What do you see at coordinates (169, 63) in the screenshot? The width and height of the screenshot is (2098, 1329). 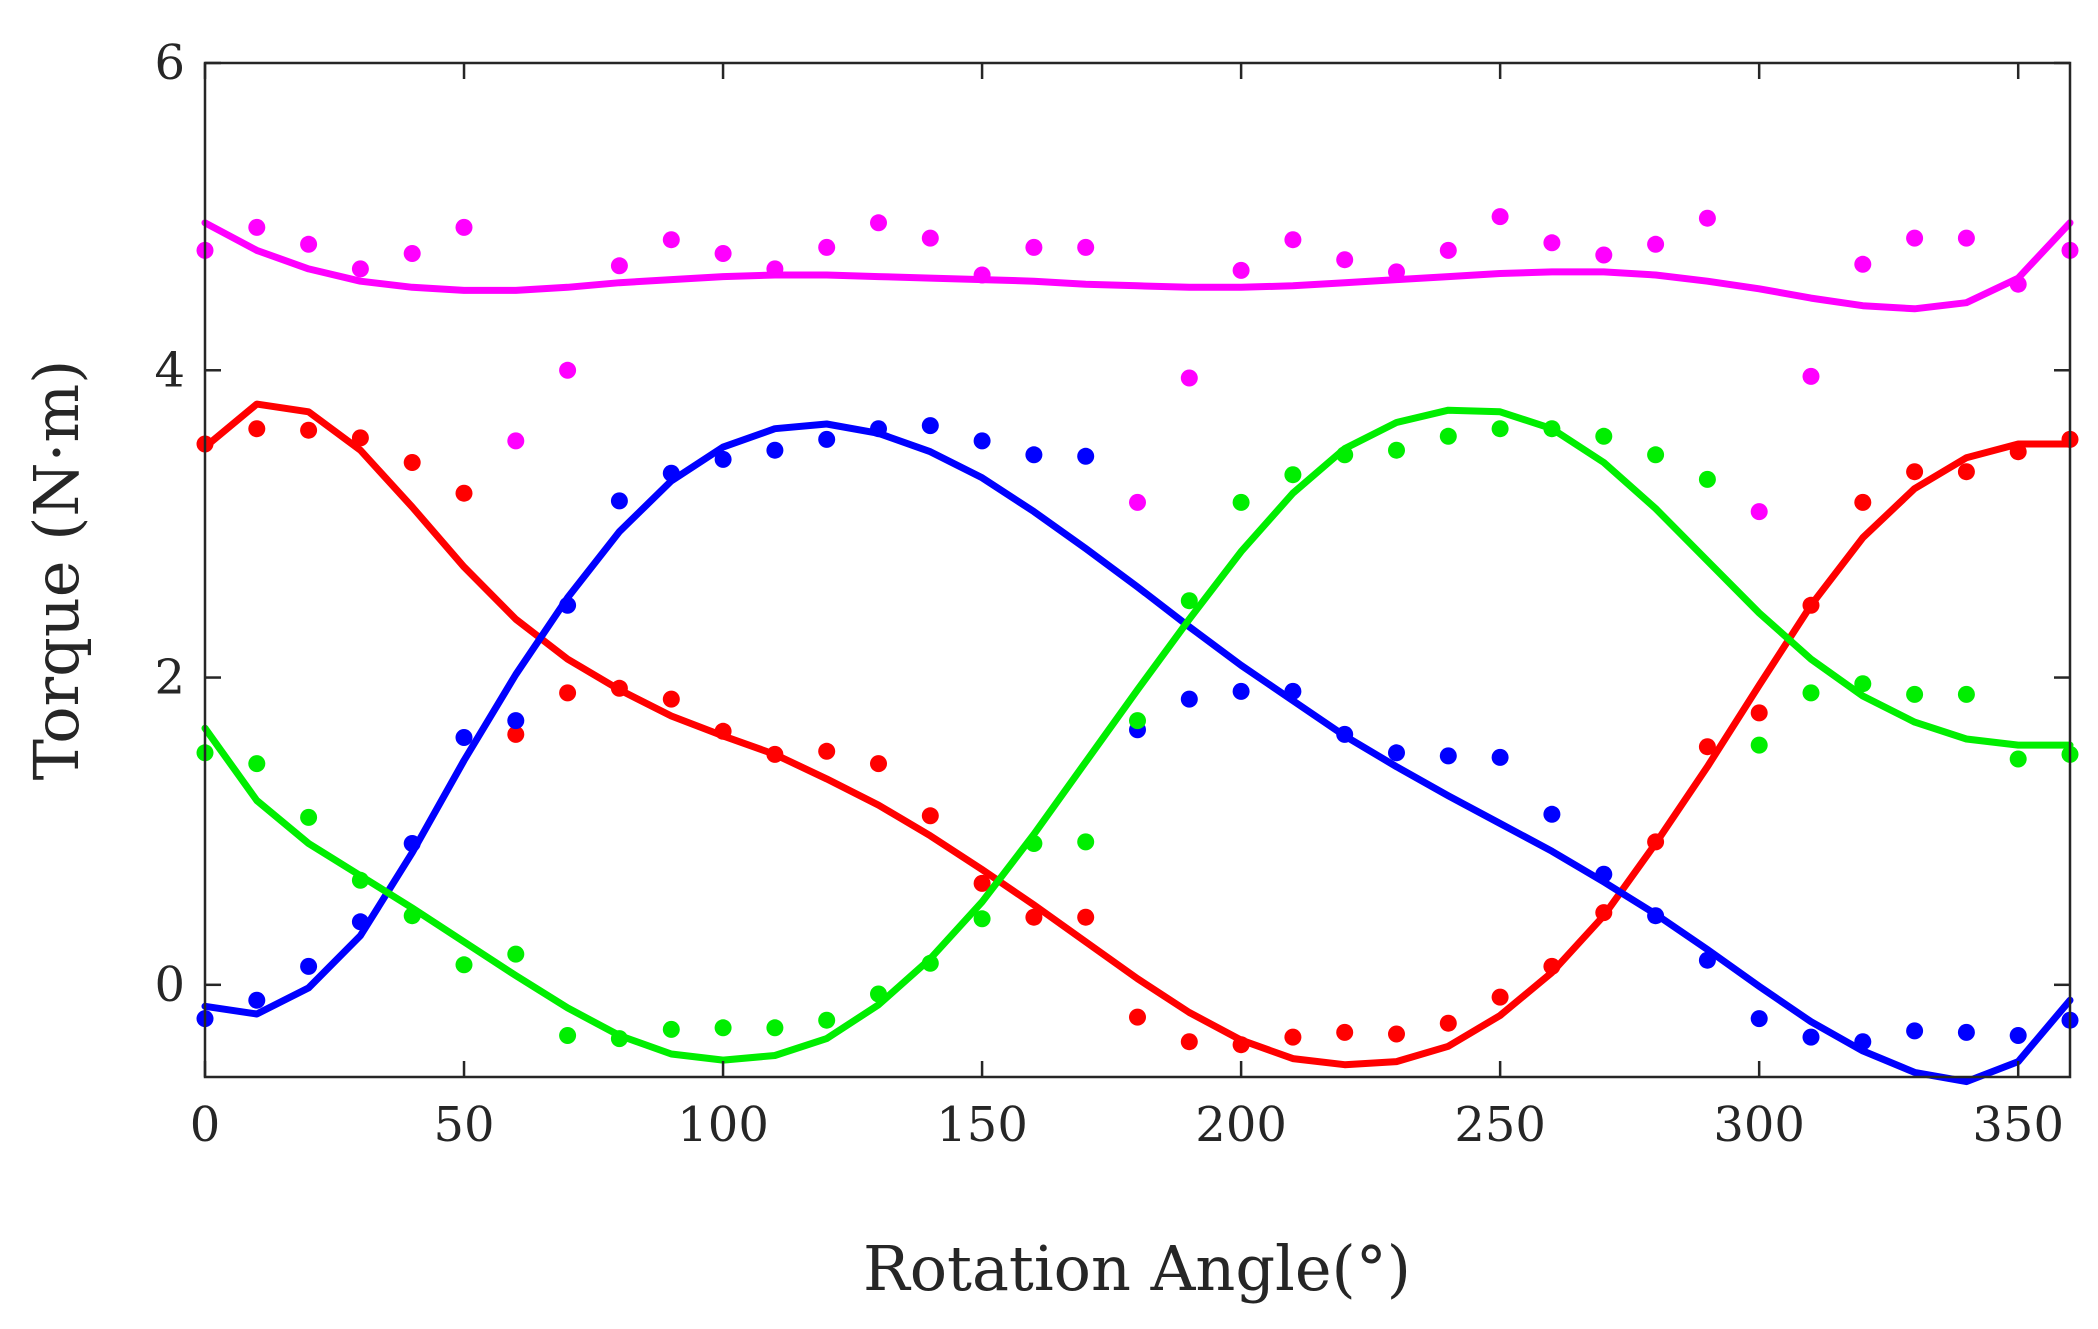 I see `y-tick-label: 6` at bounding box center [169, 63].